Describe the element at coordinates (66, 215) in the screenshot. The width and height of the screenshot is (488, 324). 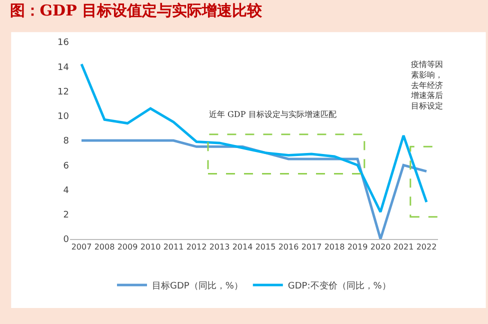
I see `y-tick-label: 2` at that location.